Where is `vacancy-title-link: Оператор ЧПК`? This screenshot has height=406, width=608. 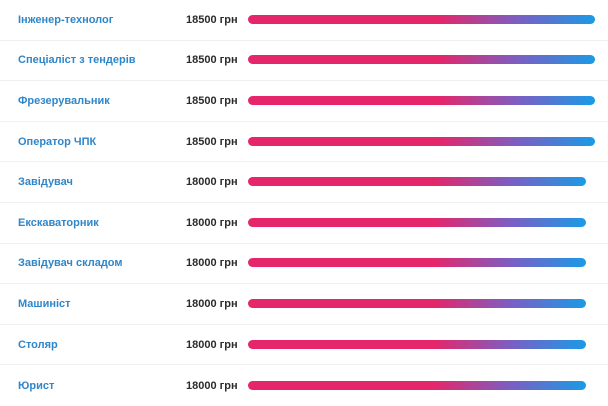 vacancy-title-link: Оператор ЧПК is located at coordinates (57, 141).